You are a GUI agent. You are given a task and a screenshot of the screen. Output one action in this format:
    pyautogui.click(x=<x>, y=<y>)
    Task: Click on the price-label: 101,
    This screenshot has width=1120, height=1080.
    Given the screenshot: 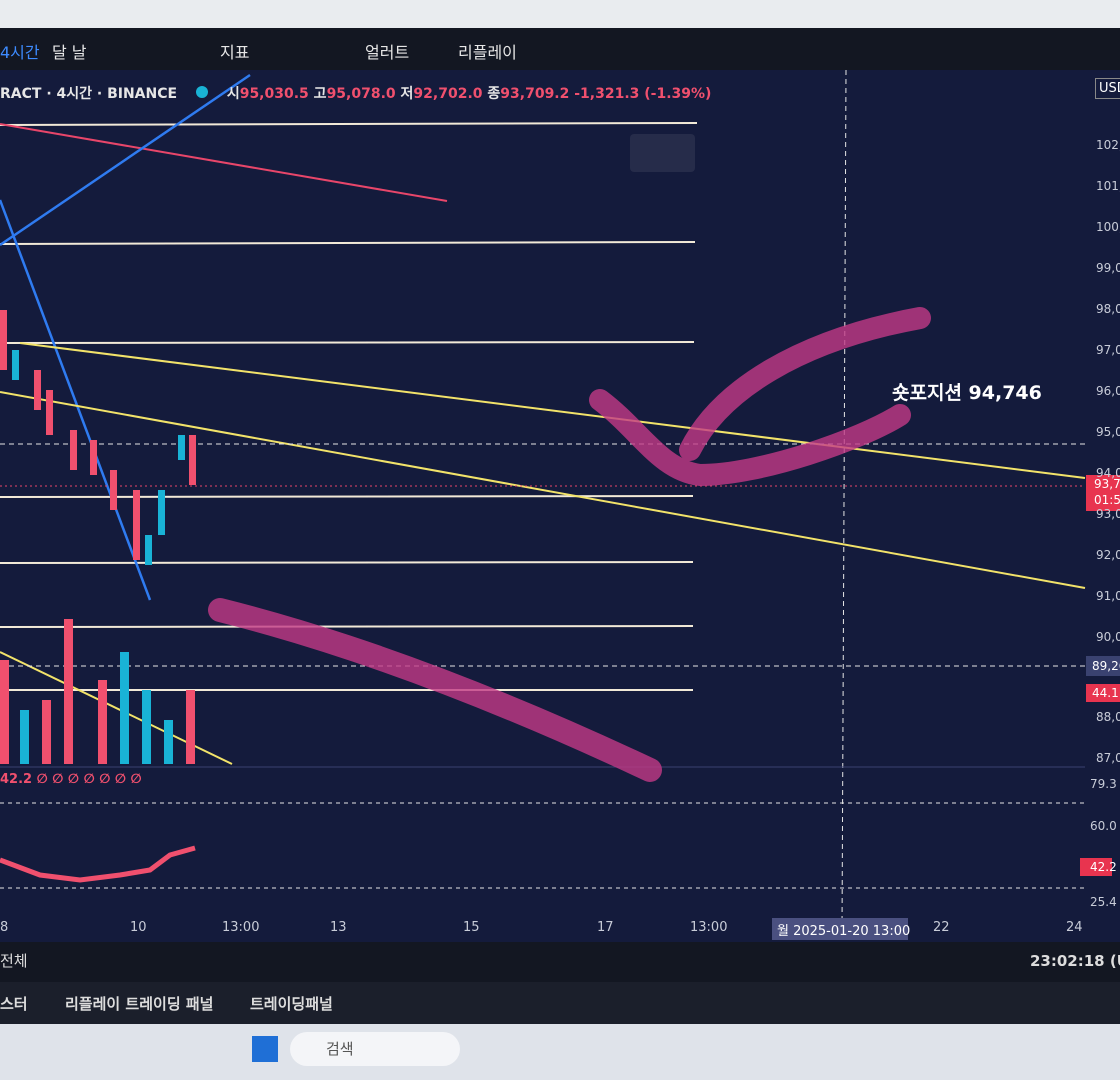 What is the action you would take?
    pyautogui.click(x=1108, y=186)
    